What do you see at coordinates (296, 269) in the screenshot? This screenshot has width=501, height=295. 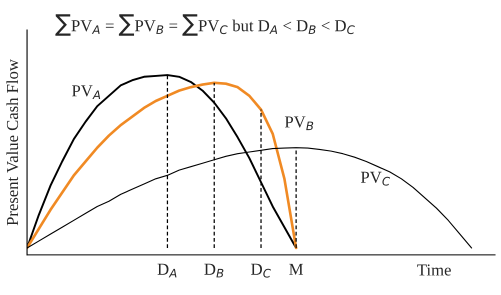 I see `x-tick-label: M` at bounding box center [296, 269].